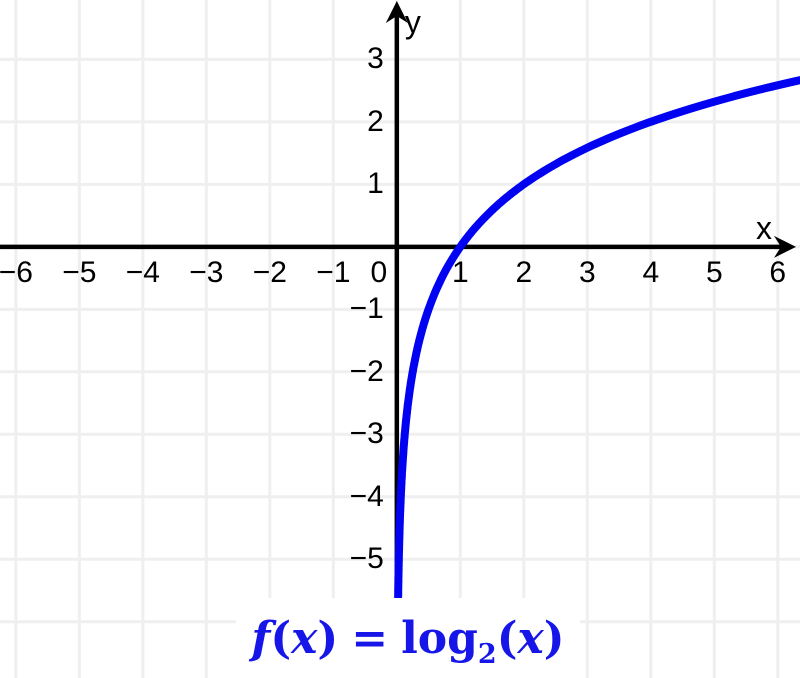  Describe the element at coordinates (507, 638) in the screenshot. I see `formula-open-paren-2: (` at that location.